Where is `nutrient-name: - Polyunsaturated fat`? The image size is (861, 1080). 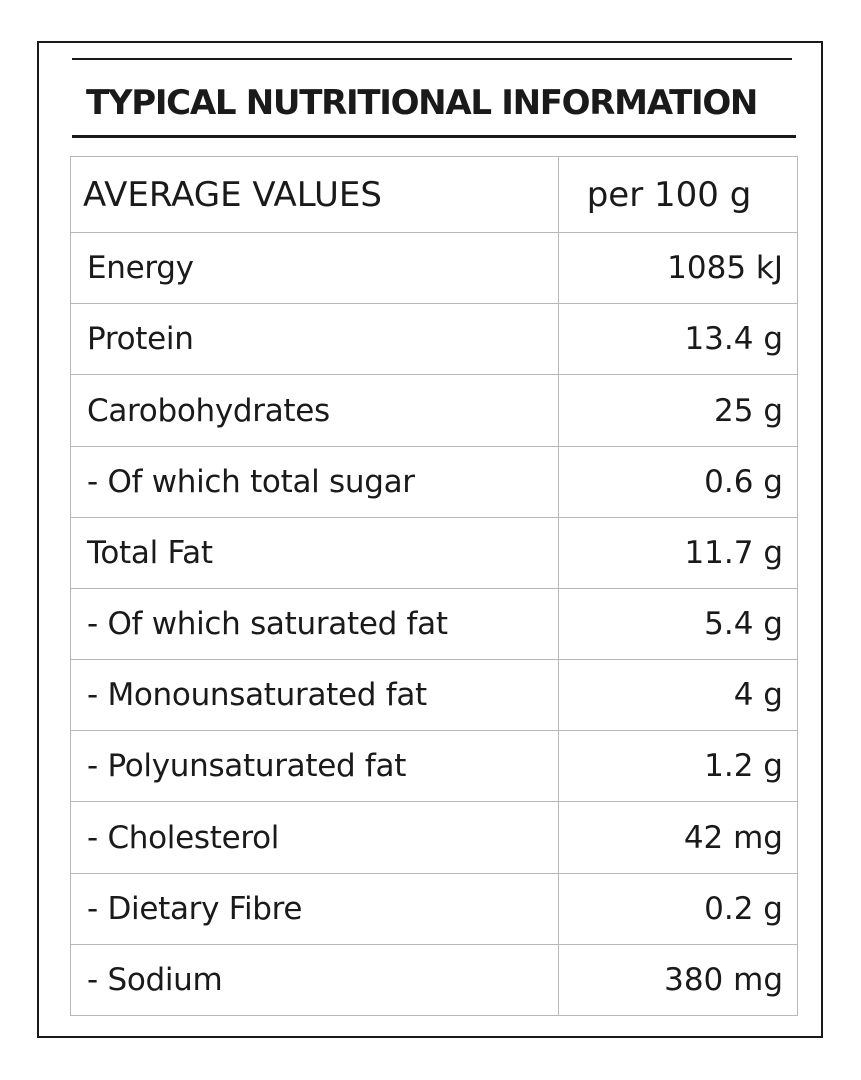
nutrient-name: - Polyunsaturated fat is located at coordinates (314, 766).